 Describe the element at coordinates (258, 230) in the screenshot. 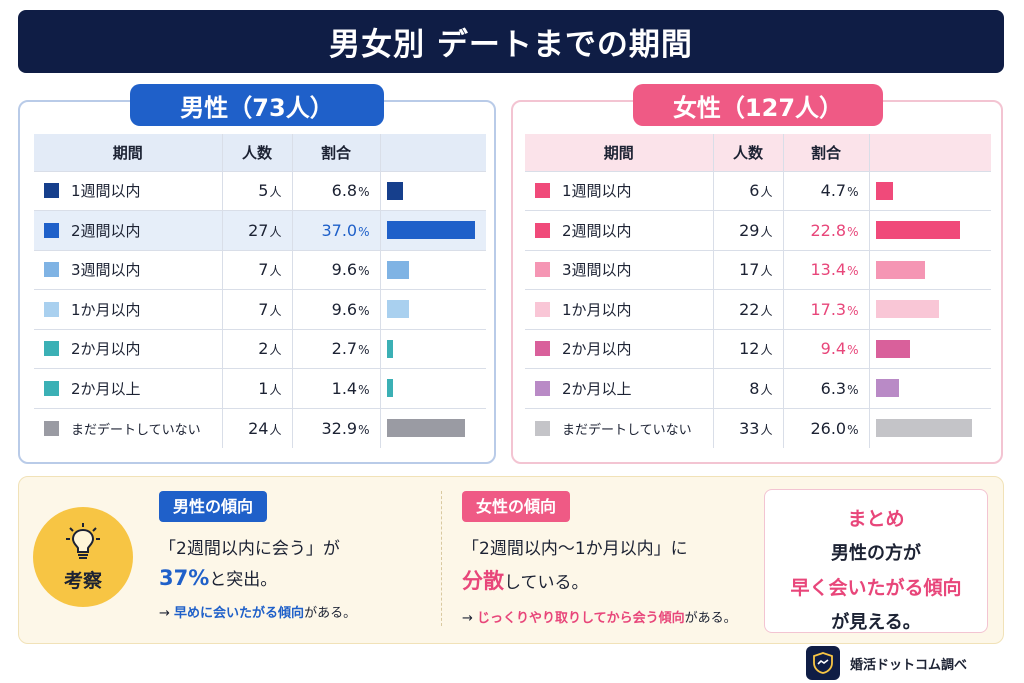

I see `male-count-value: 27` at that location.